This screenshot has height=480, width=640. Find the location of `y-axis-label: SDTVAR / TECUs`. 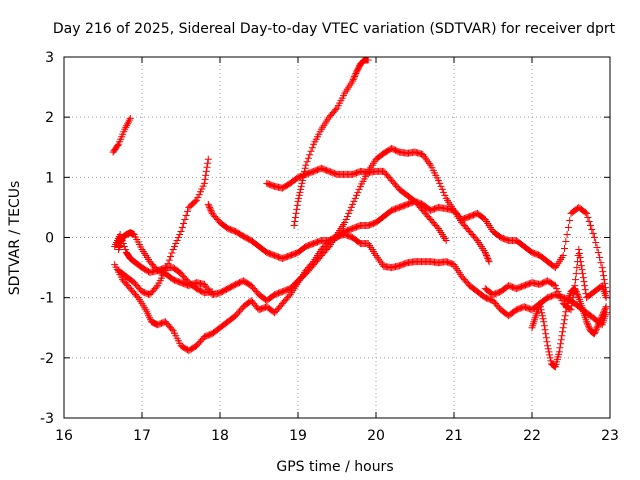

y-axis-label: SDTVAR / TECUs is located at coordinates (15, 238).